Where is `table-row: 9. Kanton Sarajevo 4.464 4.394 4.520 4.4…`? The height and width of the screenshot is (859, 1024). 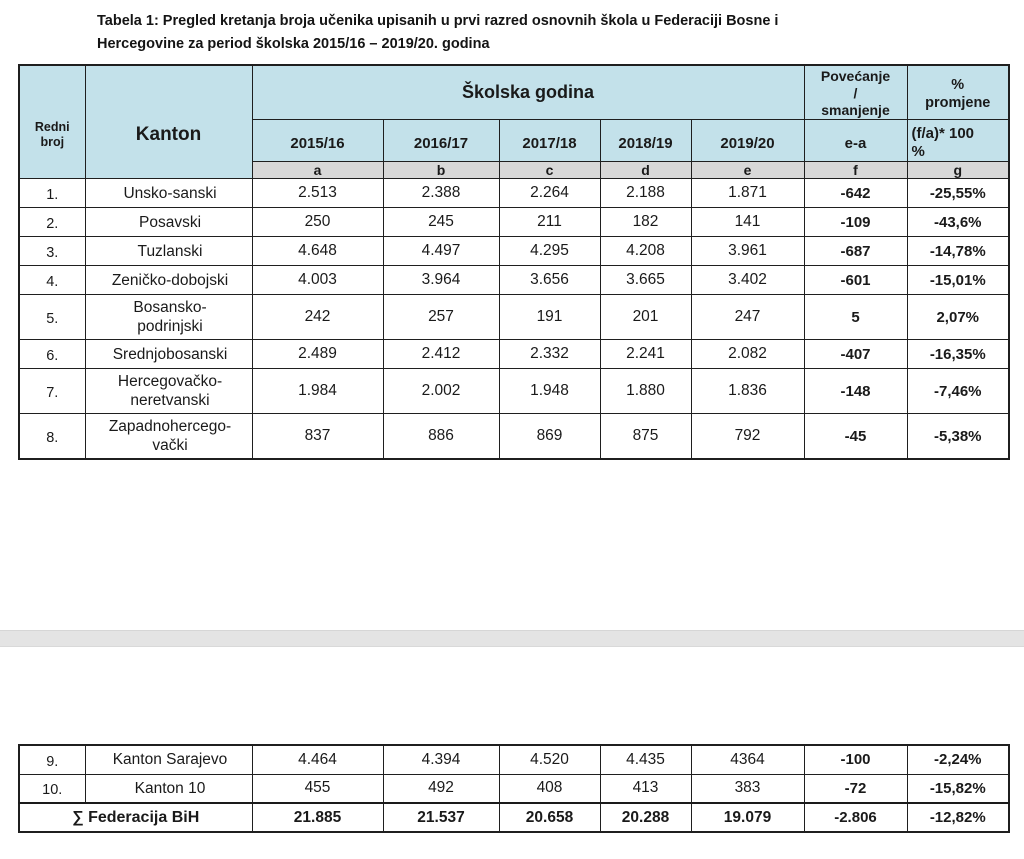
table-row: 9. Kanton Sarajevo 4.464 4.394 4.520 4.4… is located at coordinates (514, 759).